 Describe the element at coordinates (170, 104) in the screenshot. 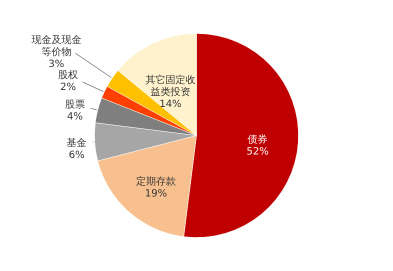

I see `data-label: 14%` at that location.